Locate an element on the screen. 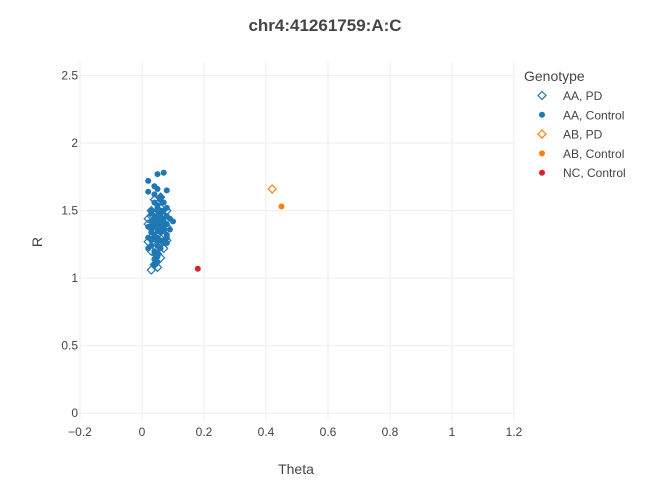 The height and width of the screenshot is (497, 650). data-points is located at coordinates (214, 222).